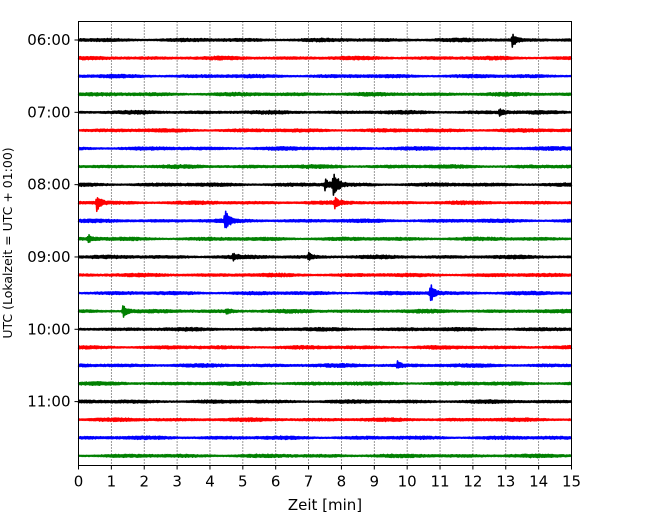 Image resolution: width=650 pixels, height=520 pixels. Describe the element at coordinates (243, 482) in the screenshot. I see `x-tick-label: 5` at that location.